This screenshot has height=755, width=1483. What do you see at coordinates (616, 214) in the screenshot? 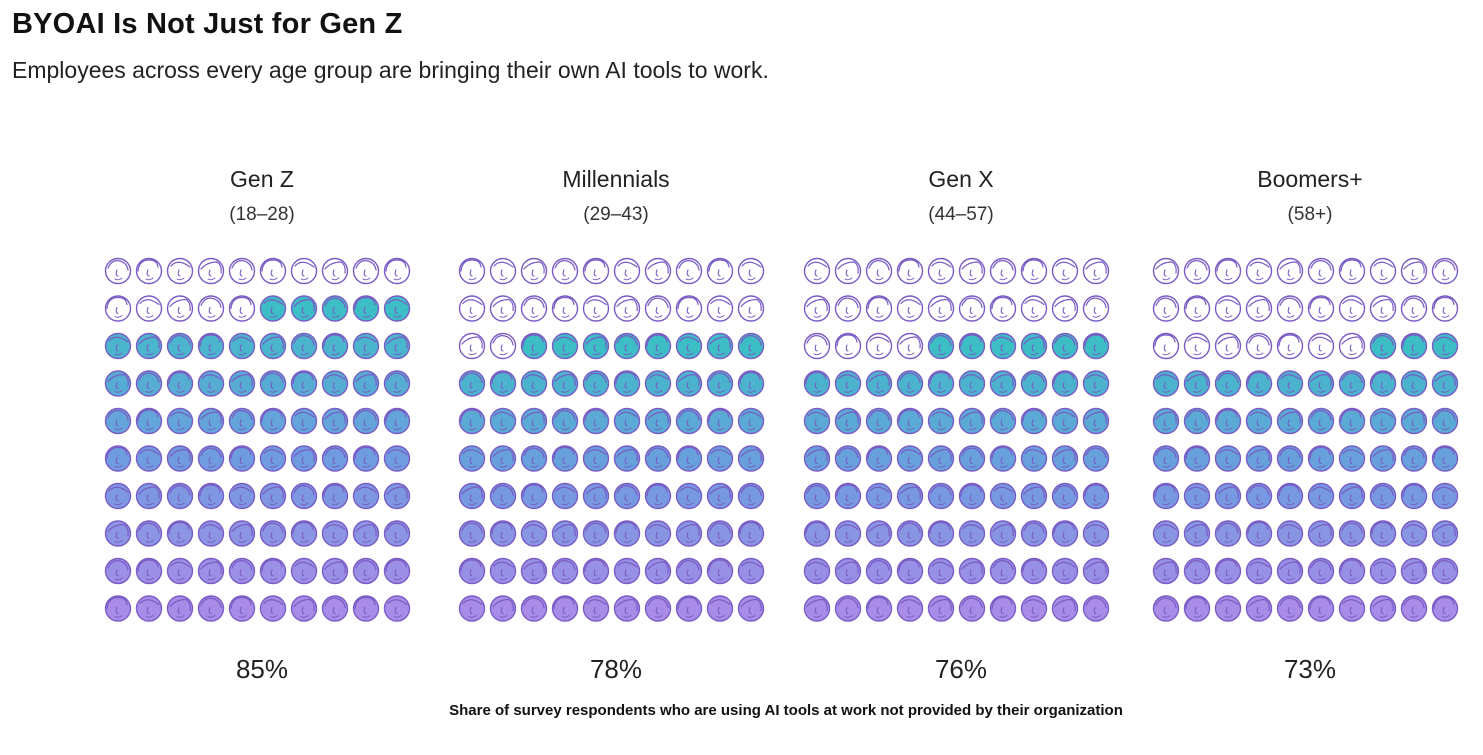
I see `group-age-range: (29–43)` at bounding box center [616, 214].